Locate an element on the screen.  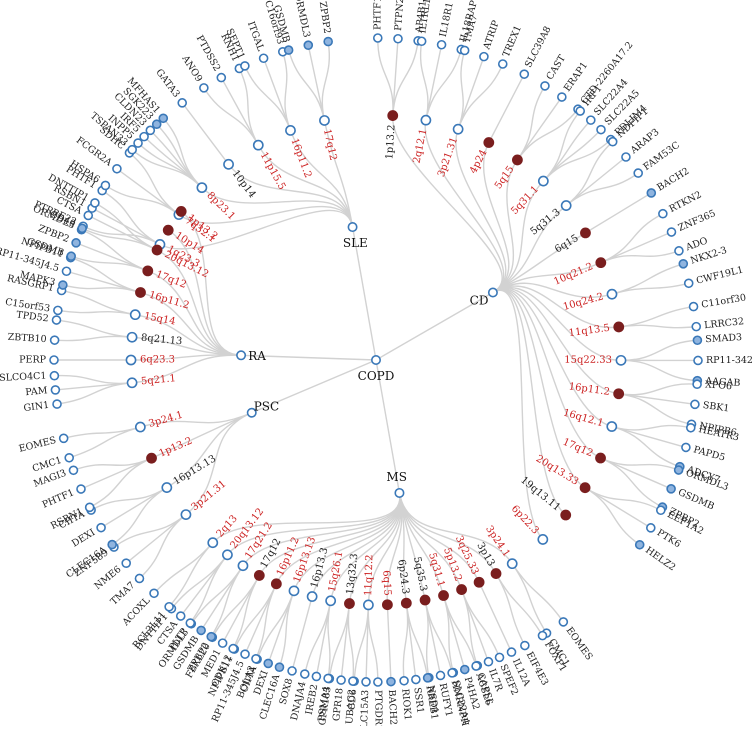
edge-cd-5q31-1-pdlim4 is located at coordinates (576, 160).